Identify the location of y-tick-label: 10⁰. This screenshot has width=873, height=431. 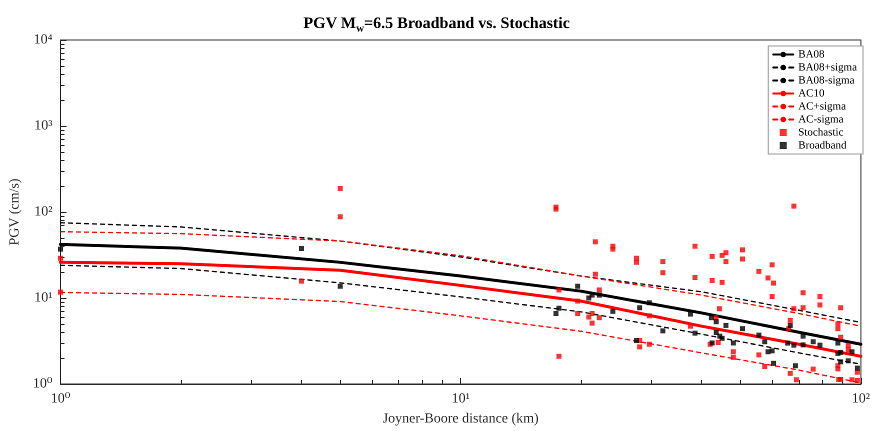
(42, 384).